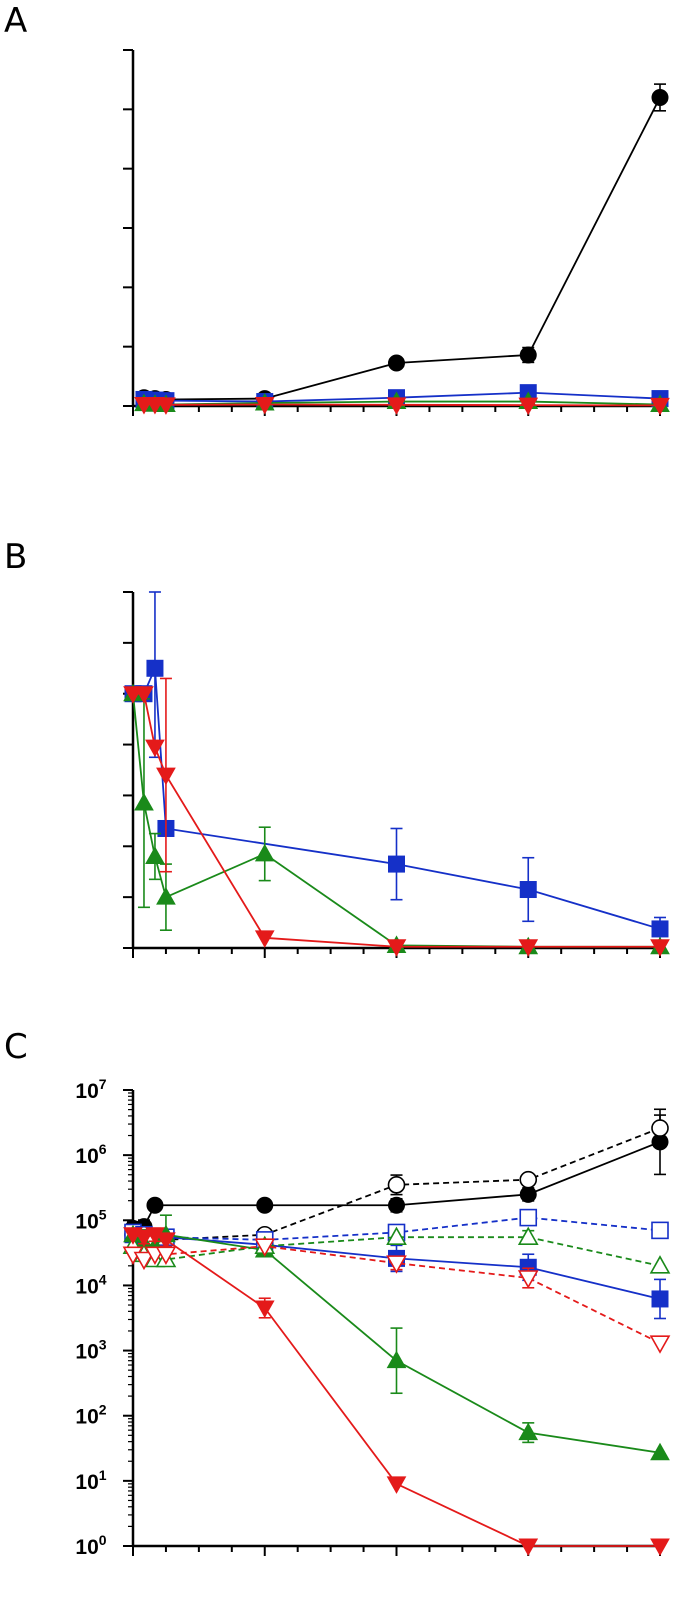  Describe the element at coordinates (103, 1084) in the screenshot. I see `y-tick-exponent: 7` at that location.